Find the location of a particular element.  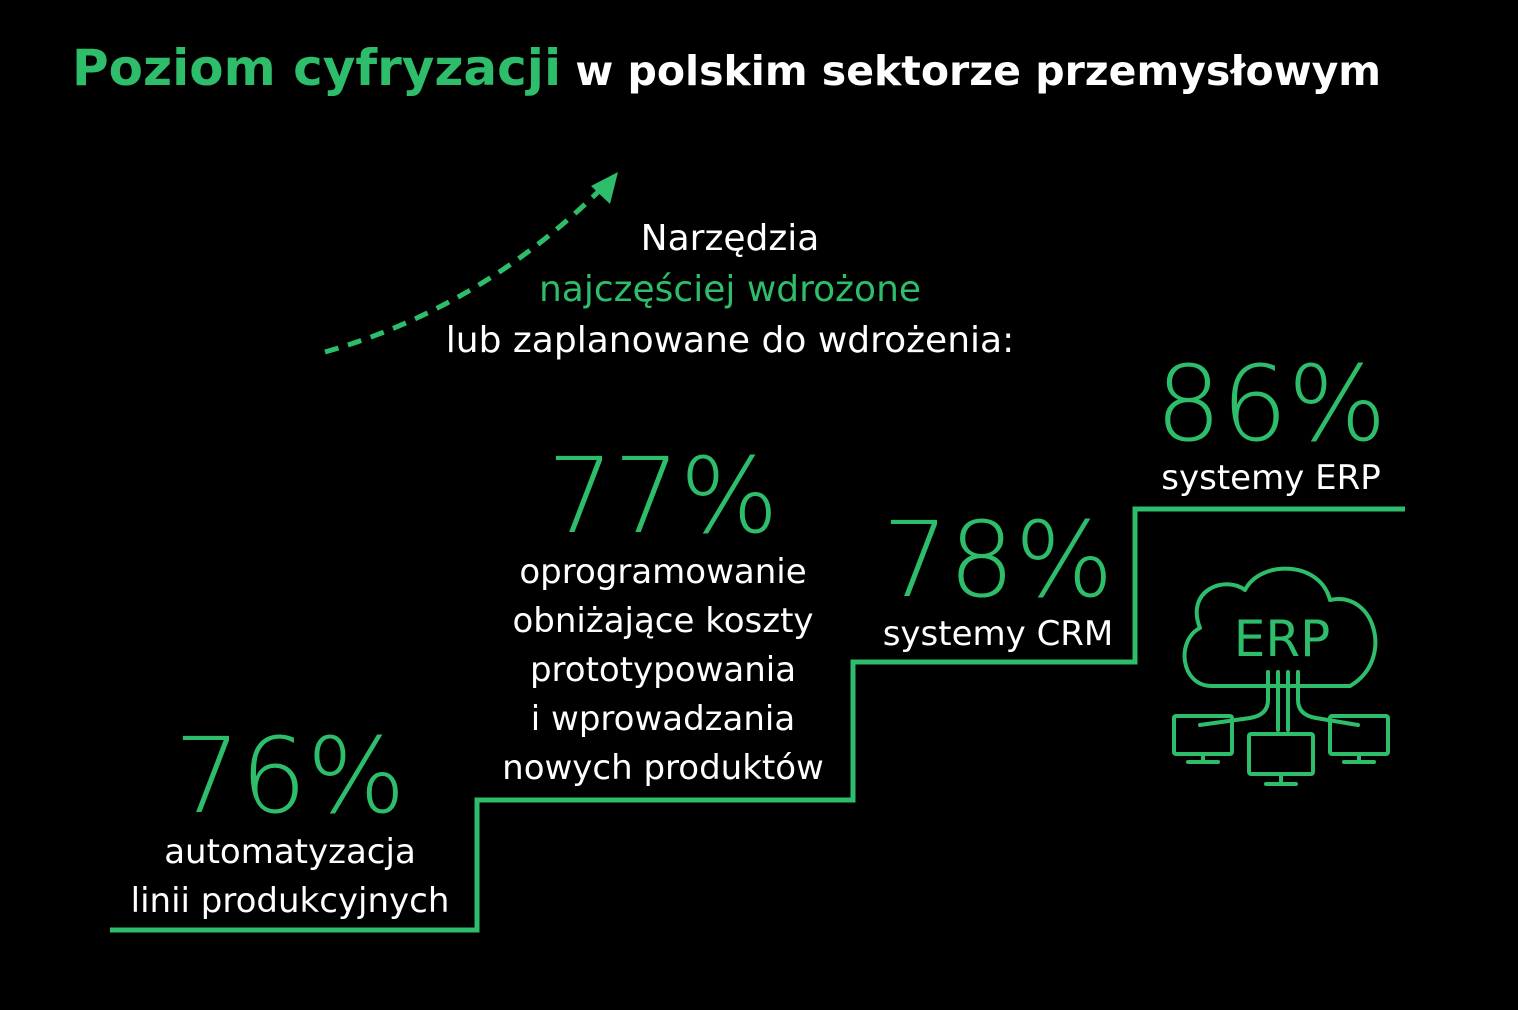

stat-label-line: systemy ERP is located at coordinates (1271, 478).